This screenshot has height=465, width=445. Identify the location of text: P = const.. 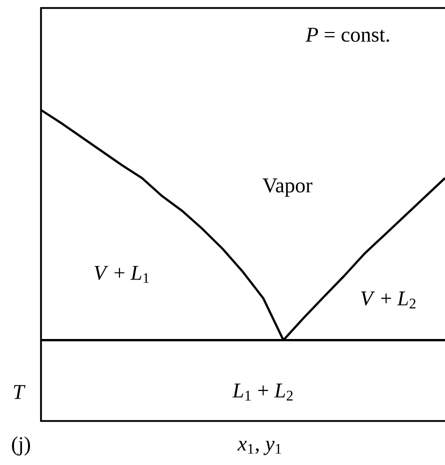
(348, 35).